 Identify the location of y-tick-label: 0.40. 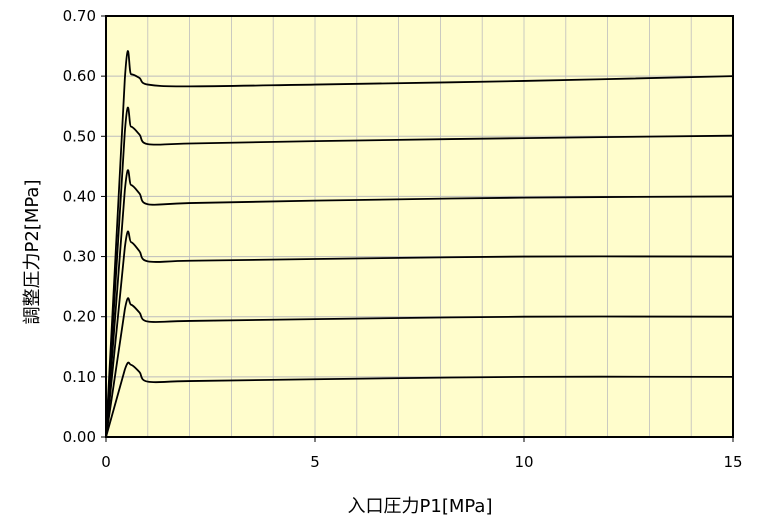
(79, 196).